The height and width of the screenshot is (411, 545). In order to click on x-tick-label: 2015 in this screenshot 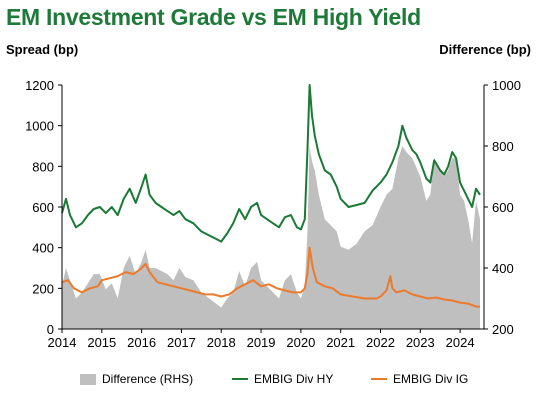, I will do `click(101, 342)`.